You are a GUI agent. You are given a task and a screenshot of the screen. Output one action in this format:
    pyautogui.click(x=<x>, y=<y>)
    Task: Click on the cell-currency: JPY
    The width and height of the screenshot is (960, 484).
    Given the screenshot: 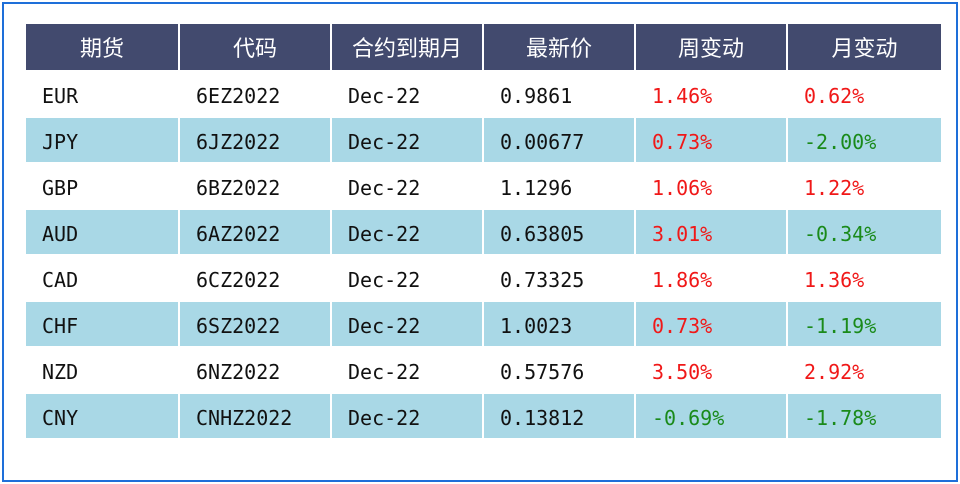 What is the action you would take?
    pyautogui.click(x=103, y=139)
    